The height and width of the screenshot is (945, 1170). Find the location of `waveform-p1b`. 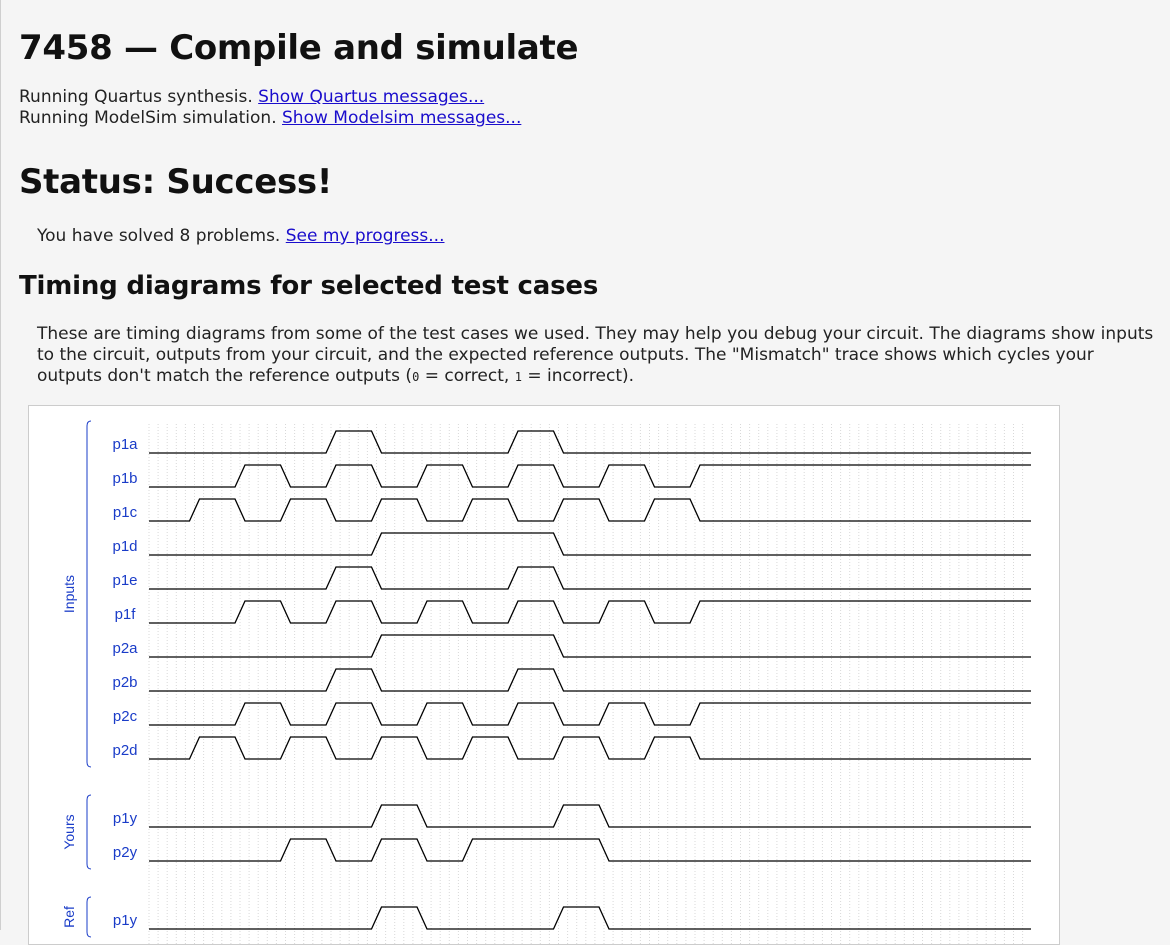

waveform-p1b is located at coordinates (590, 476).